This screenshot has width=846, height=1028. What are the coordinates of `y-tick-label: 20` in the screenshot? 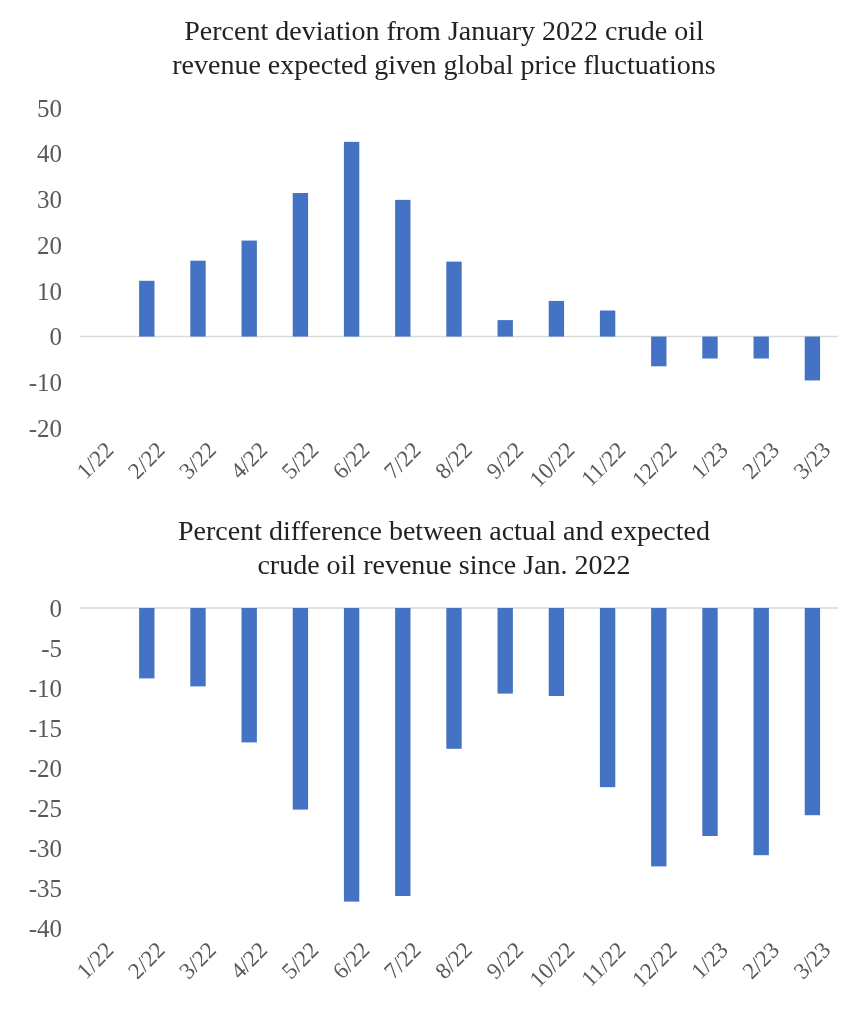 It's located at (49, 245).